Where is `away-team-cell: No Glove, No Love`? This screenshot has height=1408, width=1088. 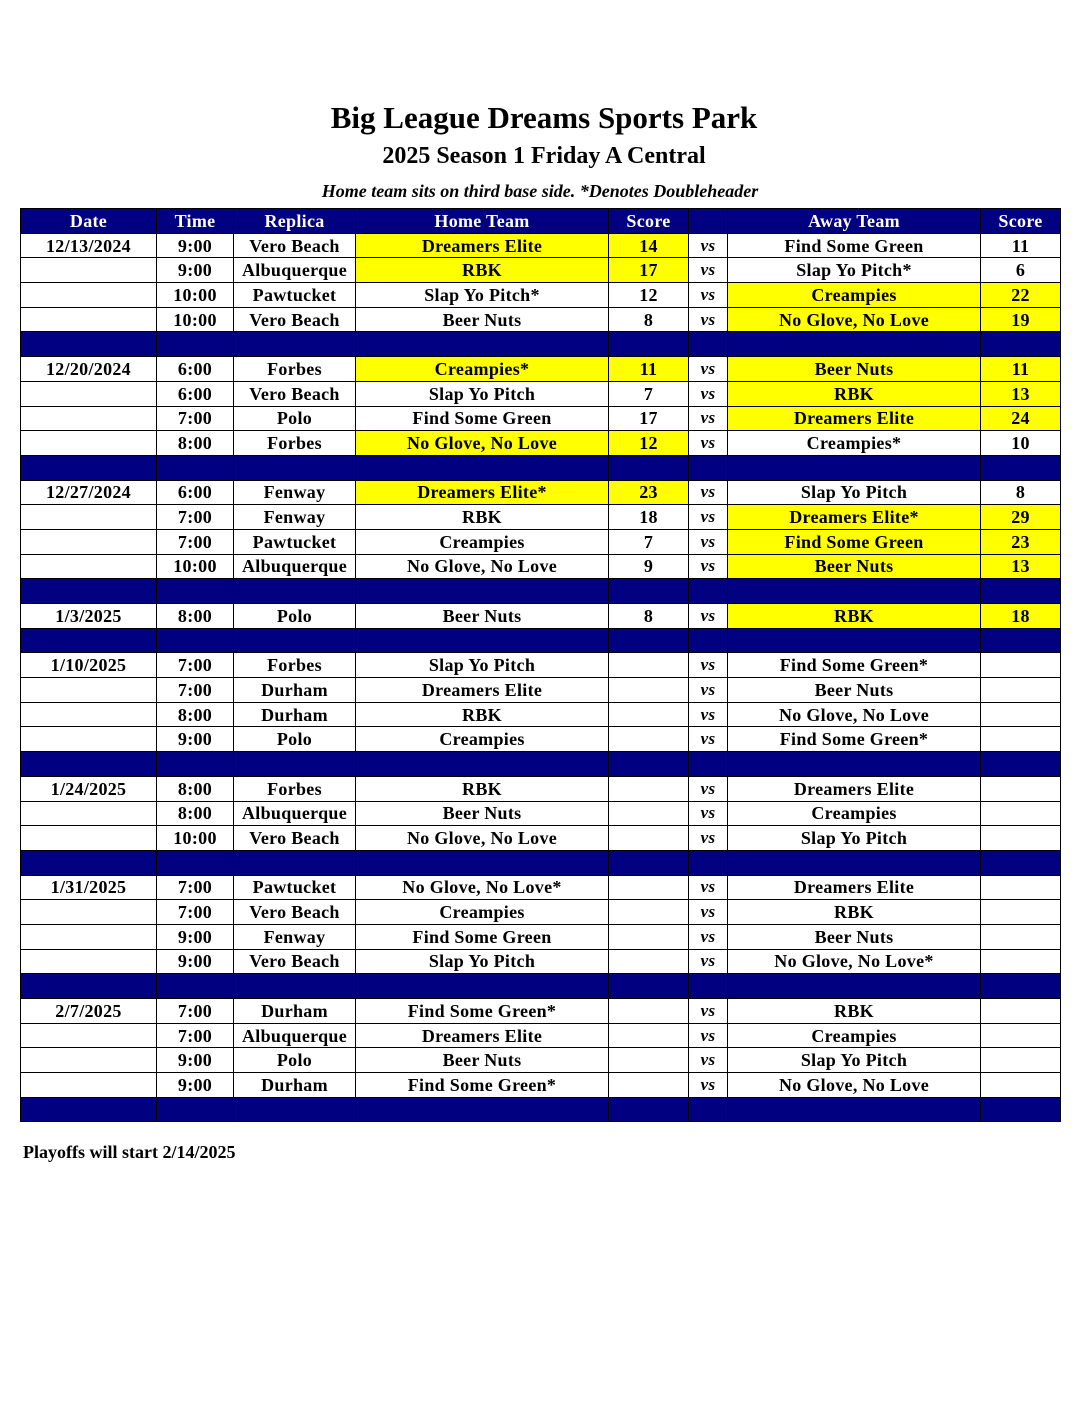
away-team-cell: No Glove, No Love is located at coordinates (854, 319).